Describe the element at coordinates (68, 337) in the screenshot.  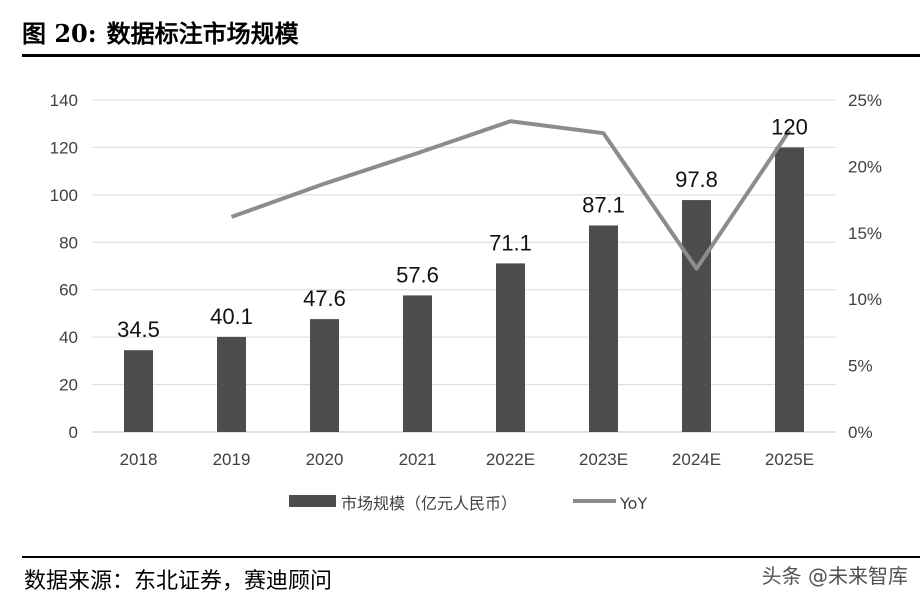
I see `y-left-tick-label: 40` at that location.